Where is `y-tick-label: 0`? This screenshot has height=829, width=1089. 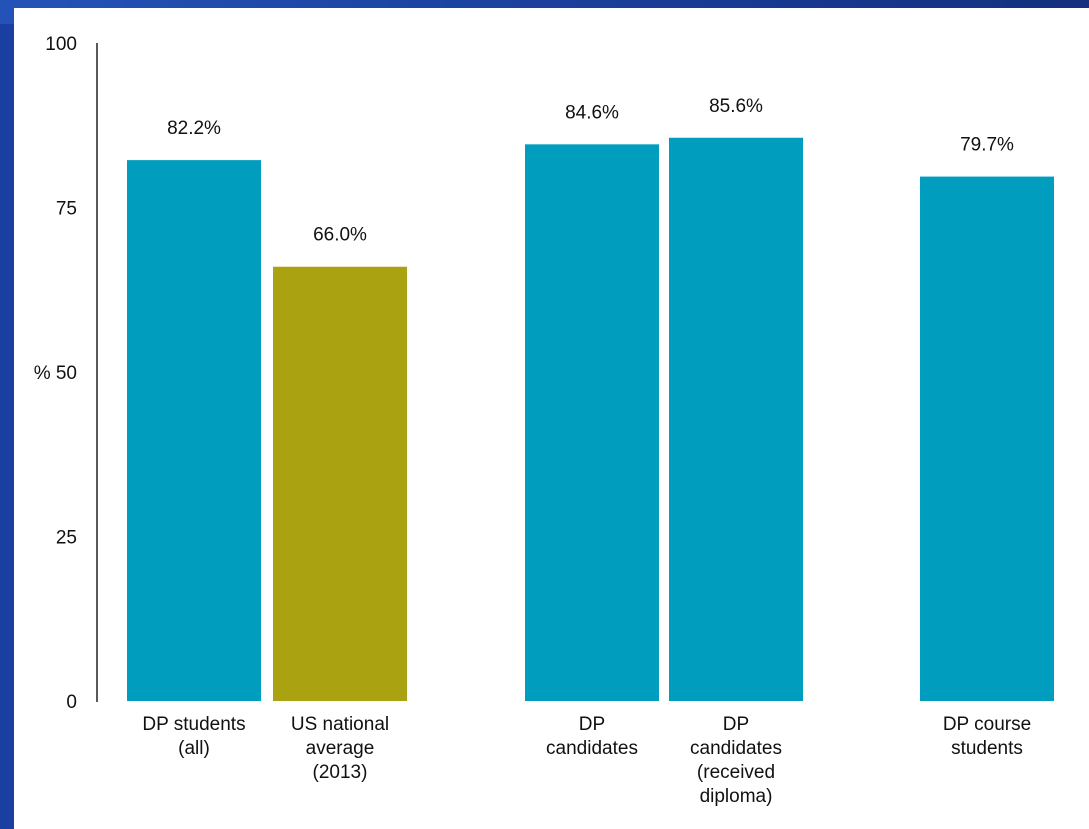 y-tick-label: 0 is located at coordinates (71, 702).